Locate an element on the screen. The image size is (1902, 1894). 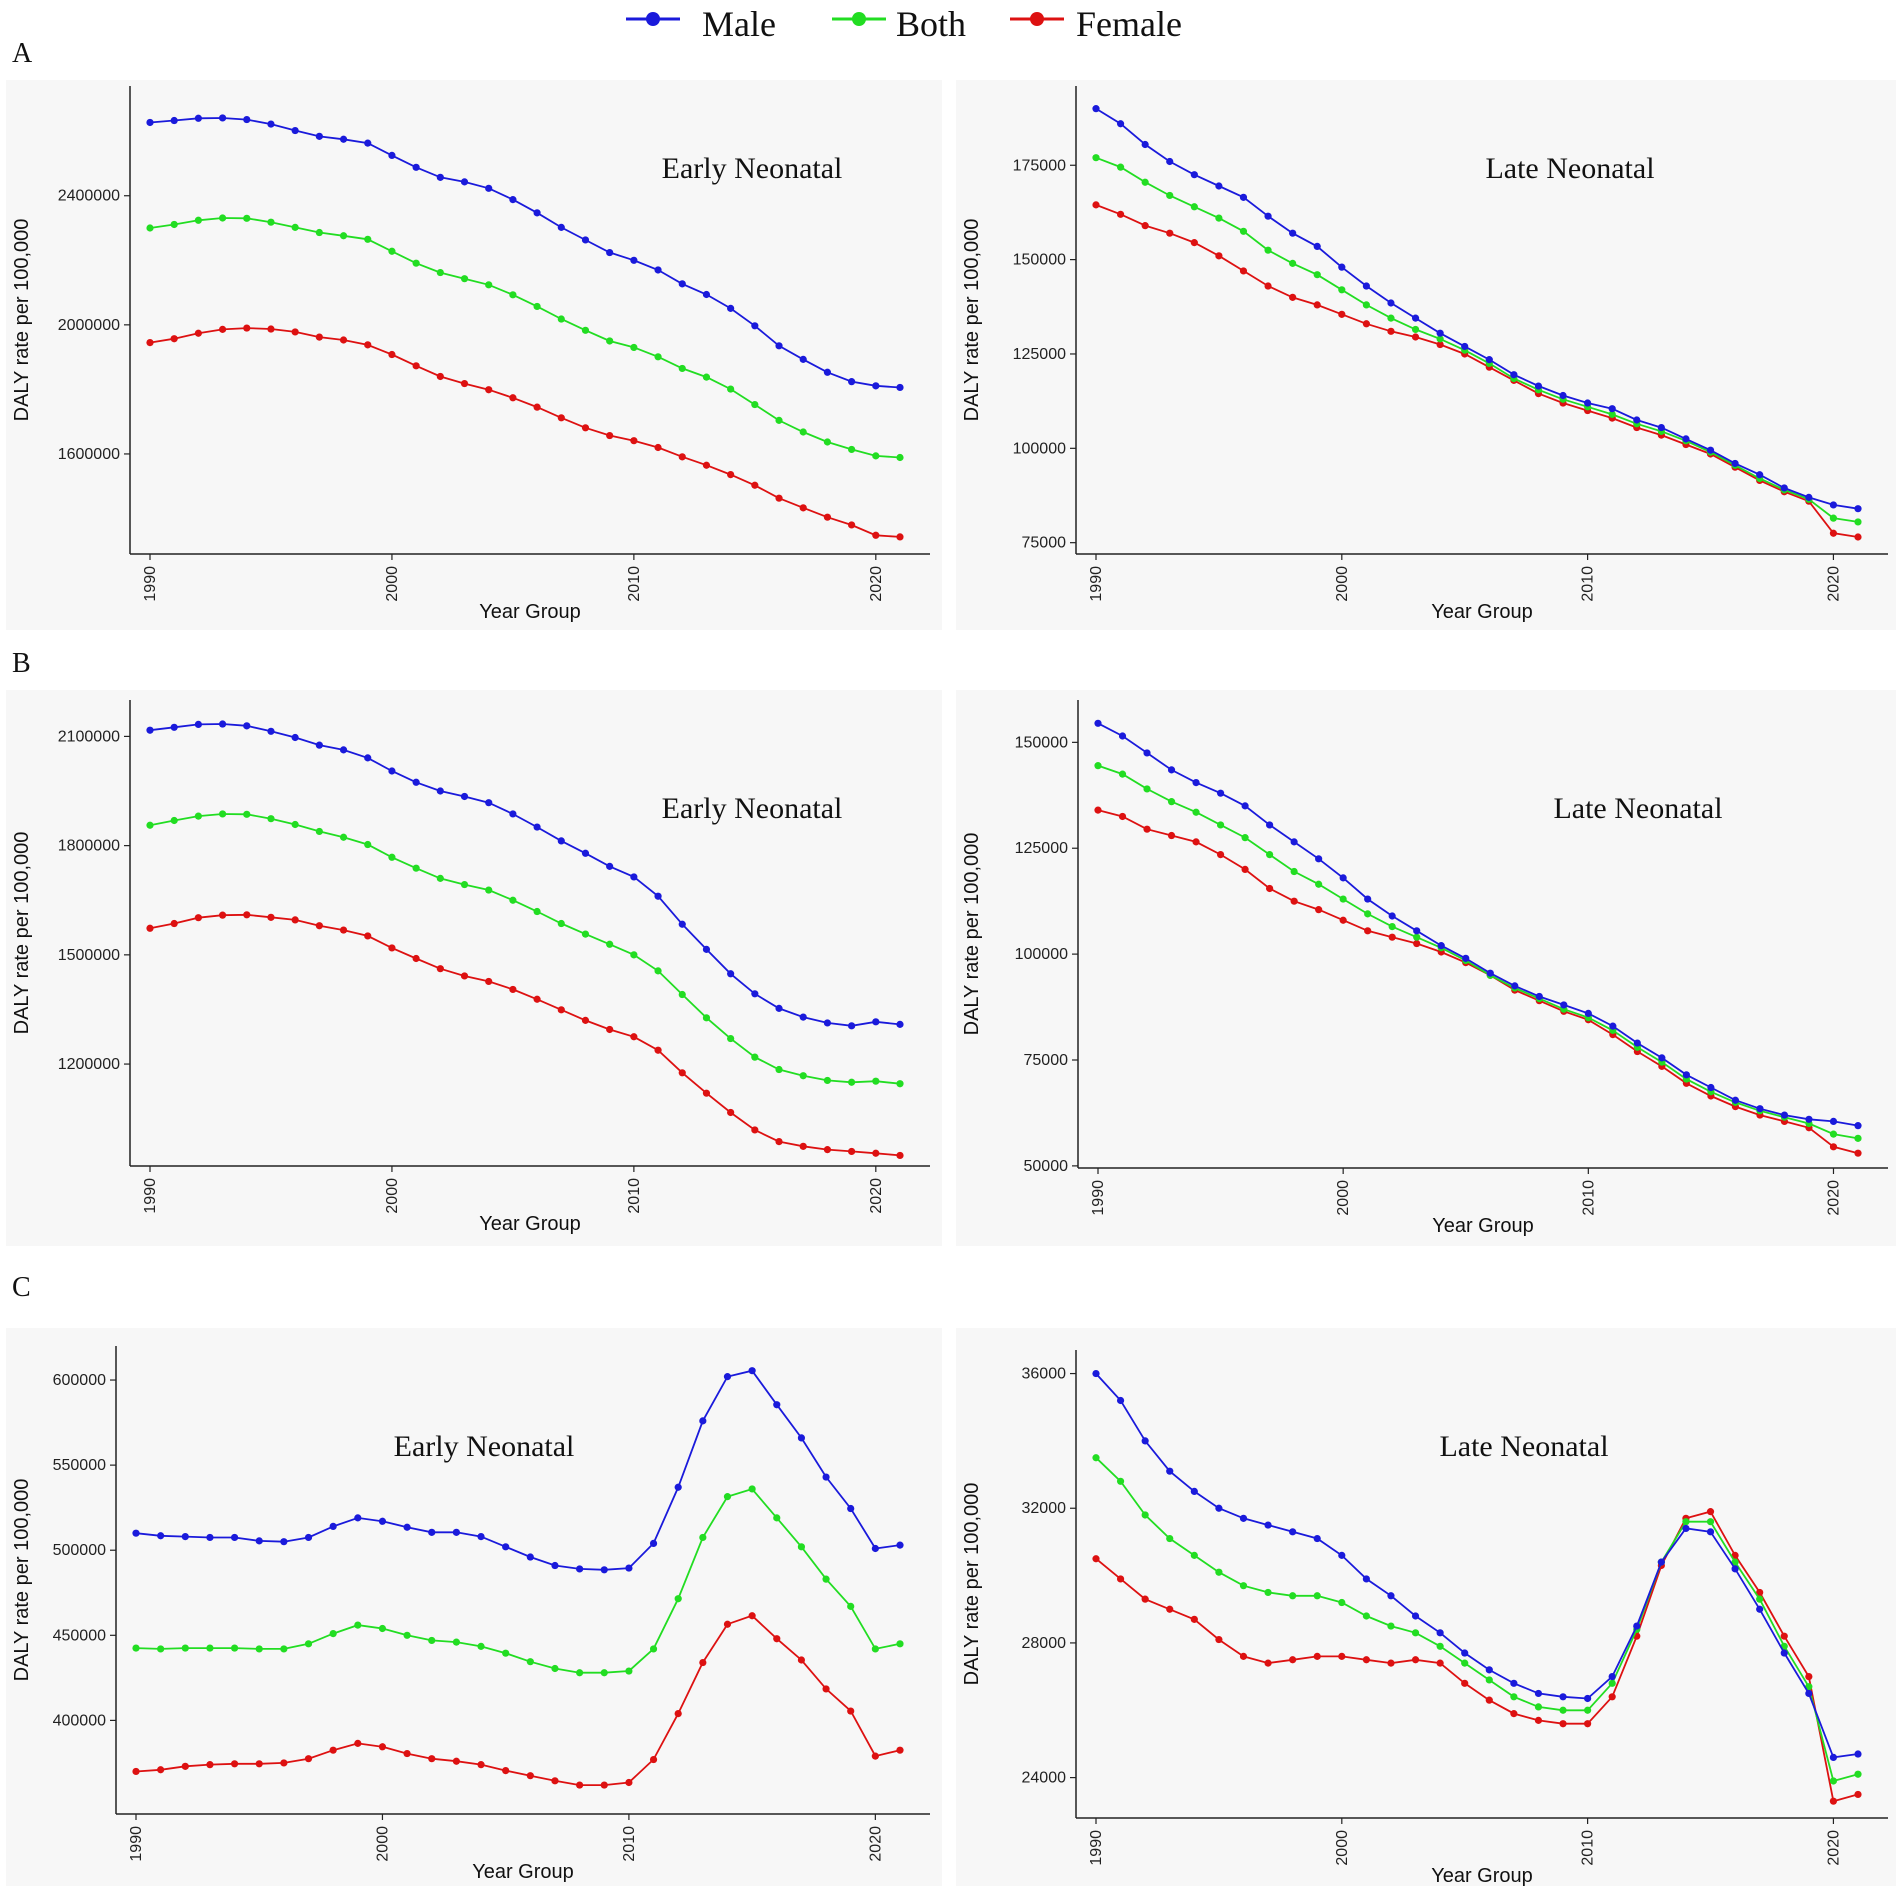
chart-title: Early Neonatal is located at coordinates (752, 168).